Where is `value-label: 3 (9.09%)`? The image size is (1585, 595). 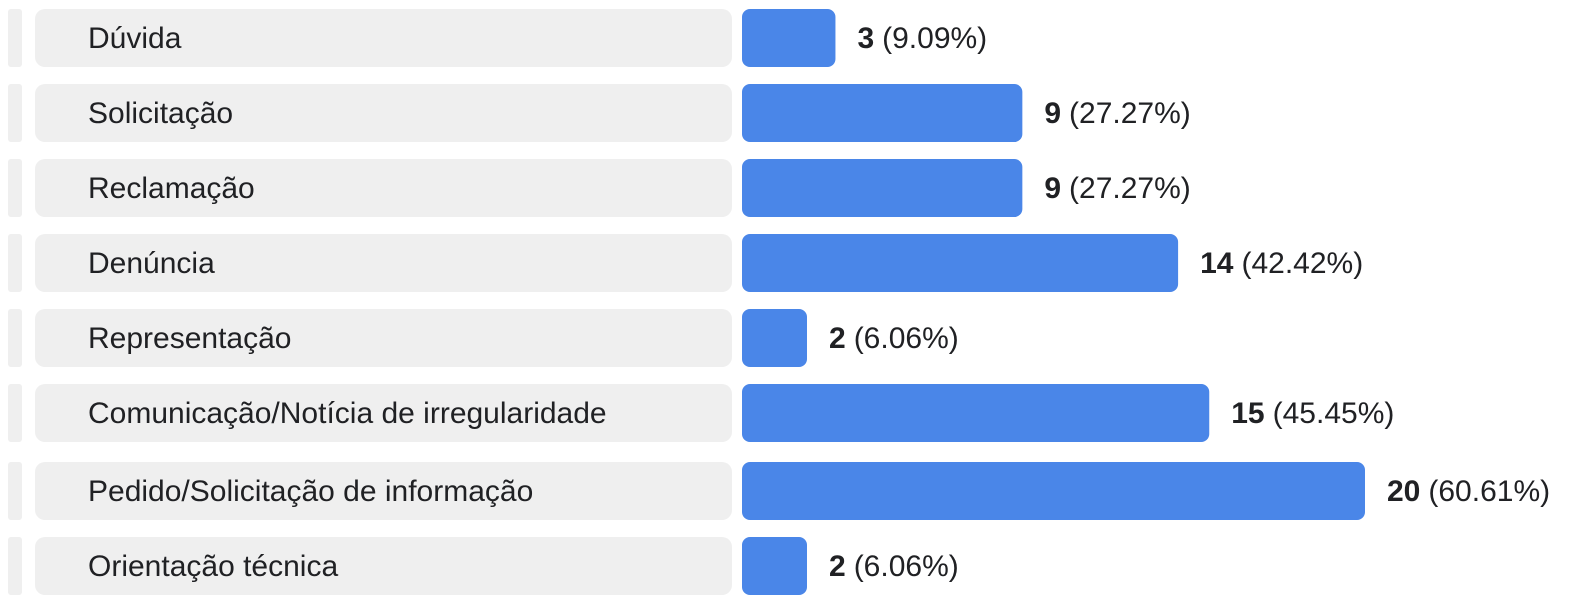 value-label: 3 (9.09%) is located at coordinates (922, 38).